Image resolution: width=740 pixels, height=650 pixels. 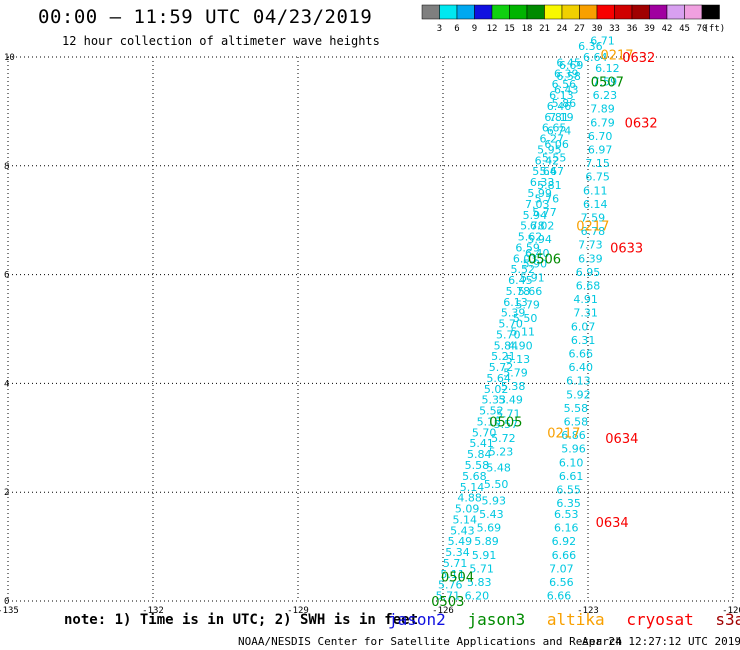 What do you see at coordinates (501, 367) in the screenshot?
I see `swh-value: 5.72` at bounding box center [501, 367].